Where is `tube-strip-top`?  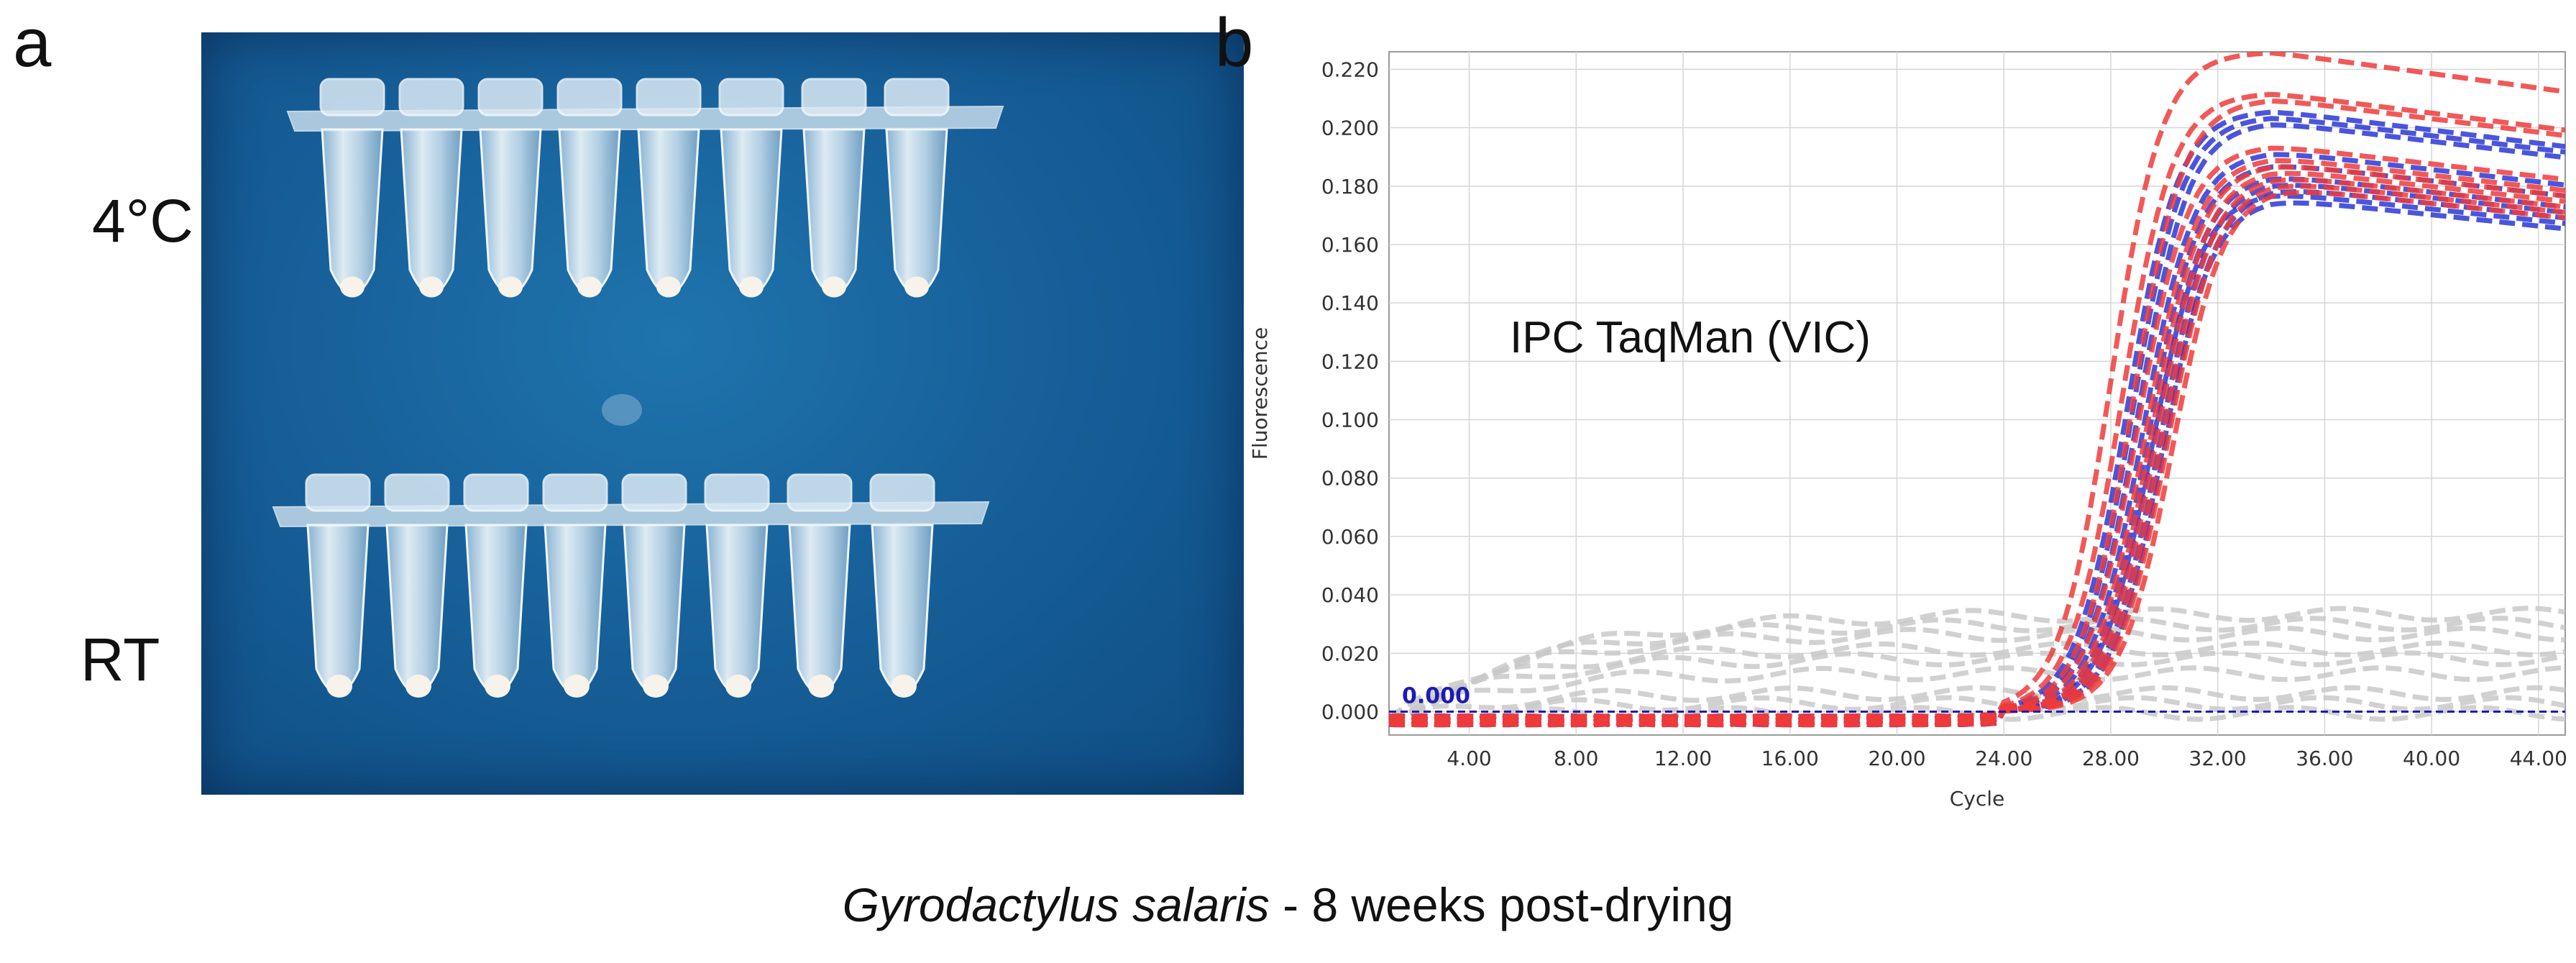
tube-strip-top is located at coordinates (645, 188).